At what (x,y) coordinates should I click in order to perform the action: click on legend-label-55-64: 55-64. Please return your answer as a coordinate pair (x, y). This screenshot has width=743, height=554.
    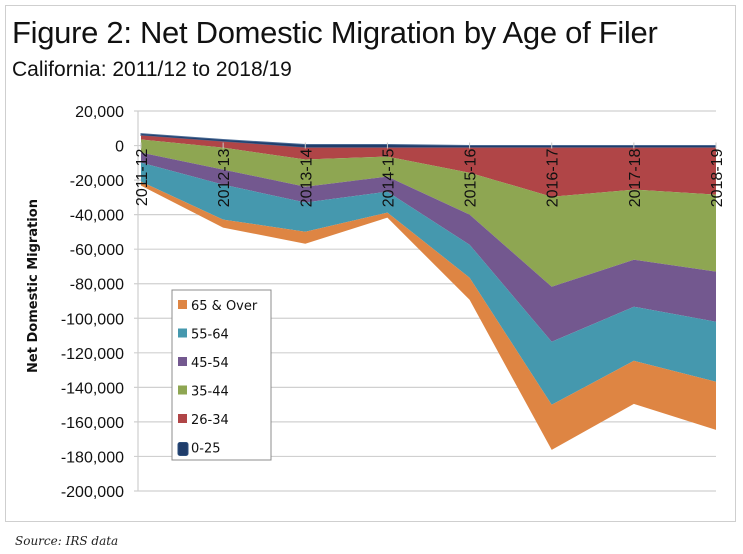
    Looking at the image, I should click on (210, 335).